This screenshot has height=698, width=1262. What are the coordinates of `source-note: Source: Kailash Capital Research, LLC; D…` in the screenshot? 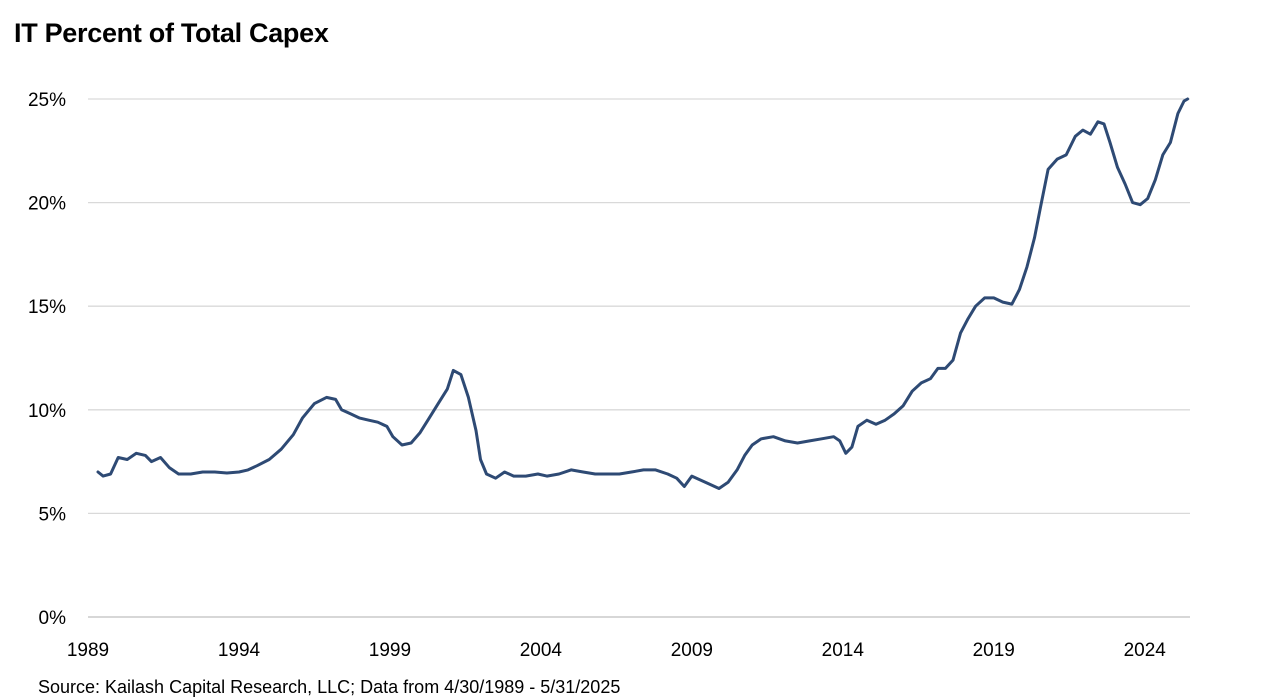 It's located at (329, 687).